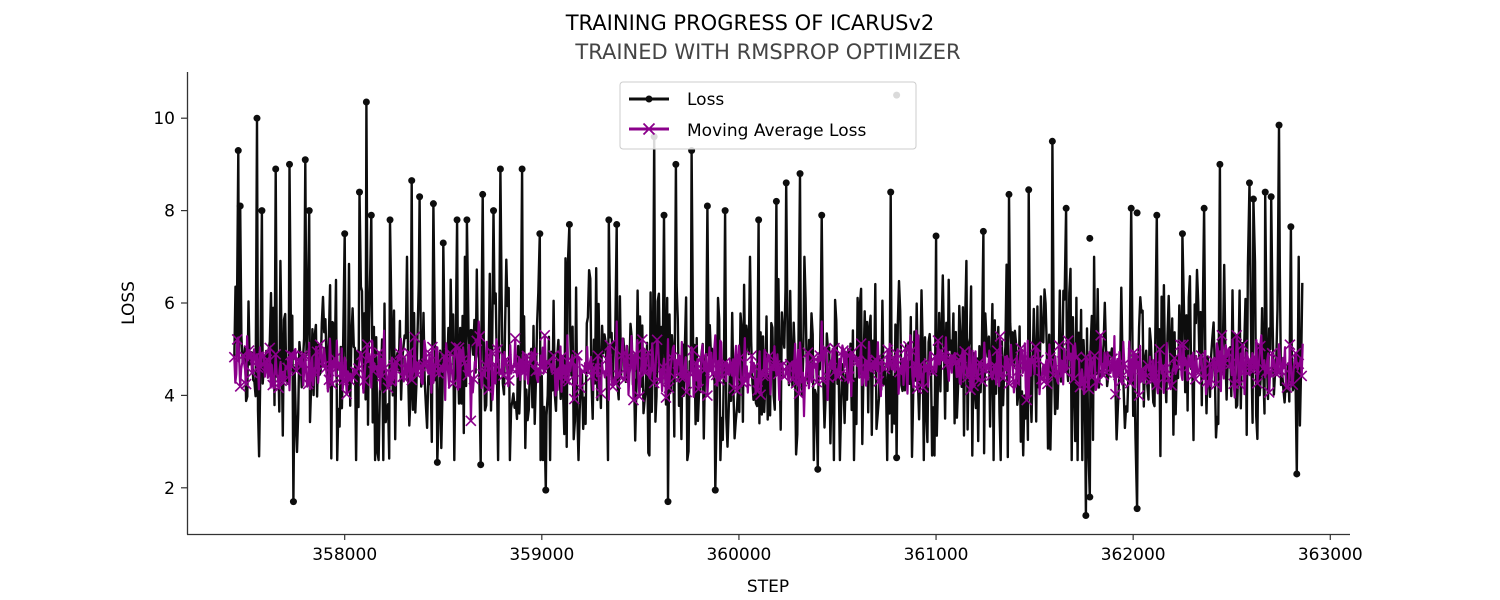  Describe the element at coordinates (344, 555) in the screenshot. I see `x-tick-label: 358000` at that location.